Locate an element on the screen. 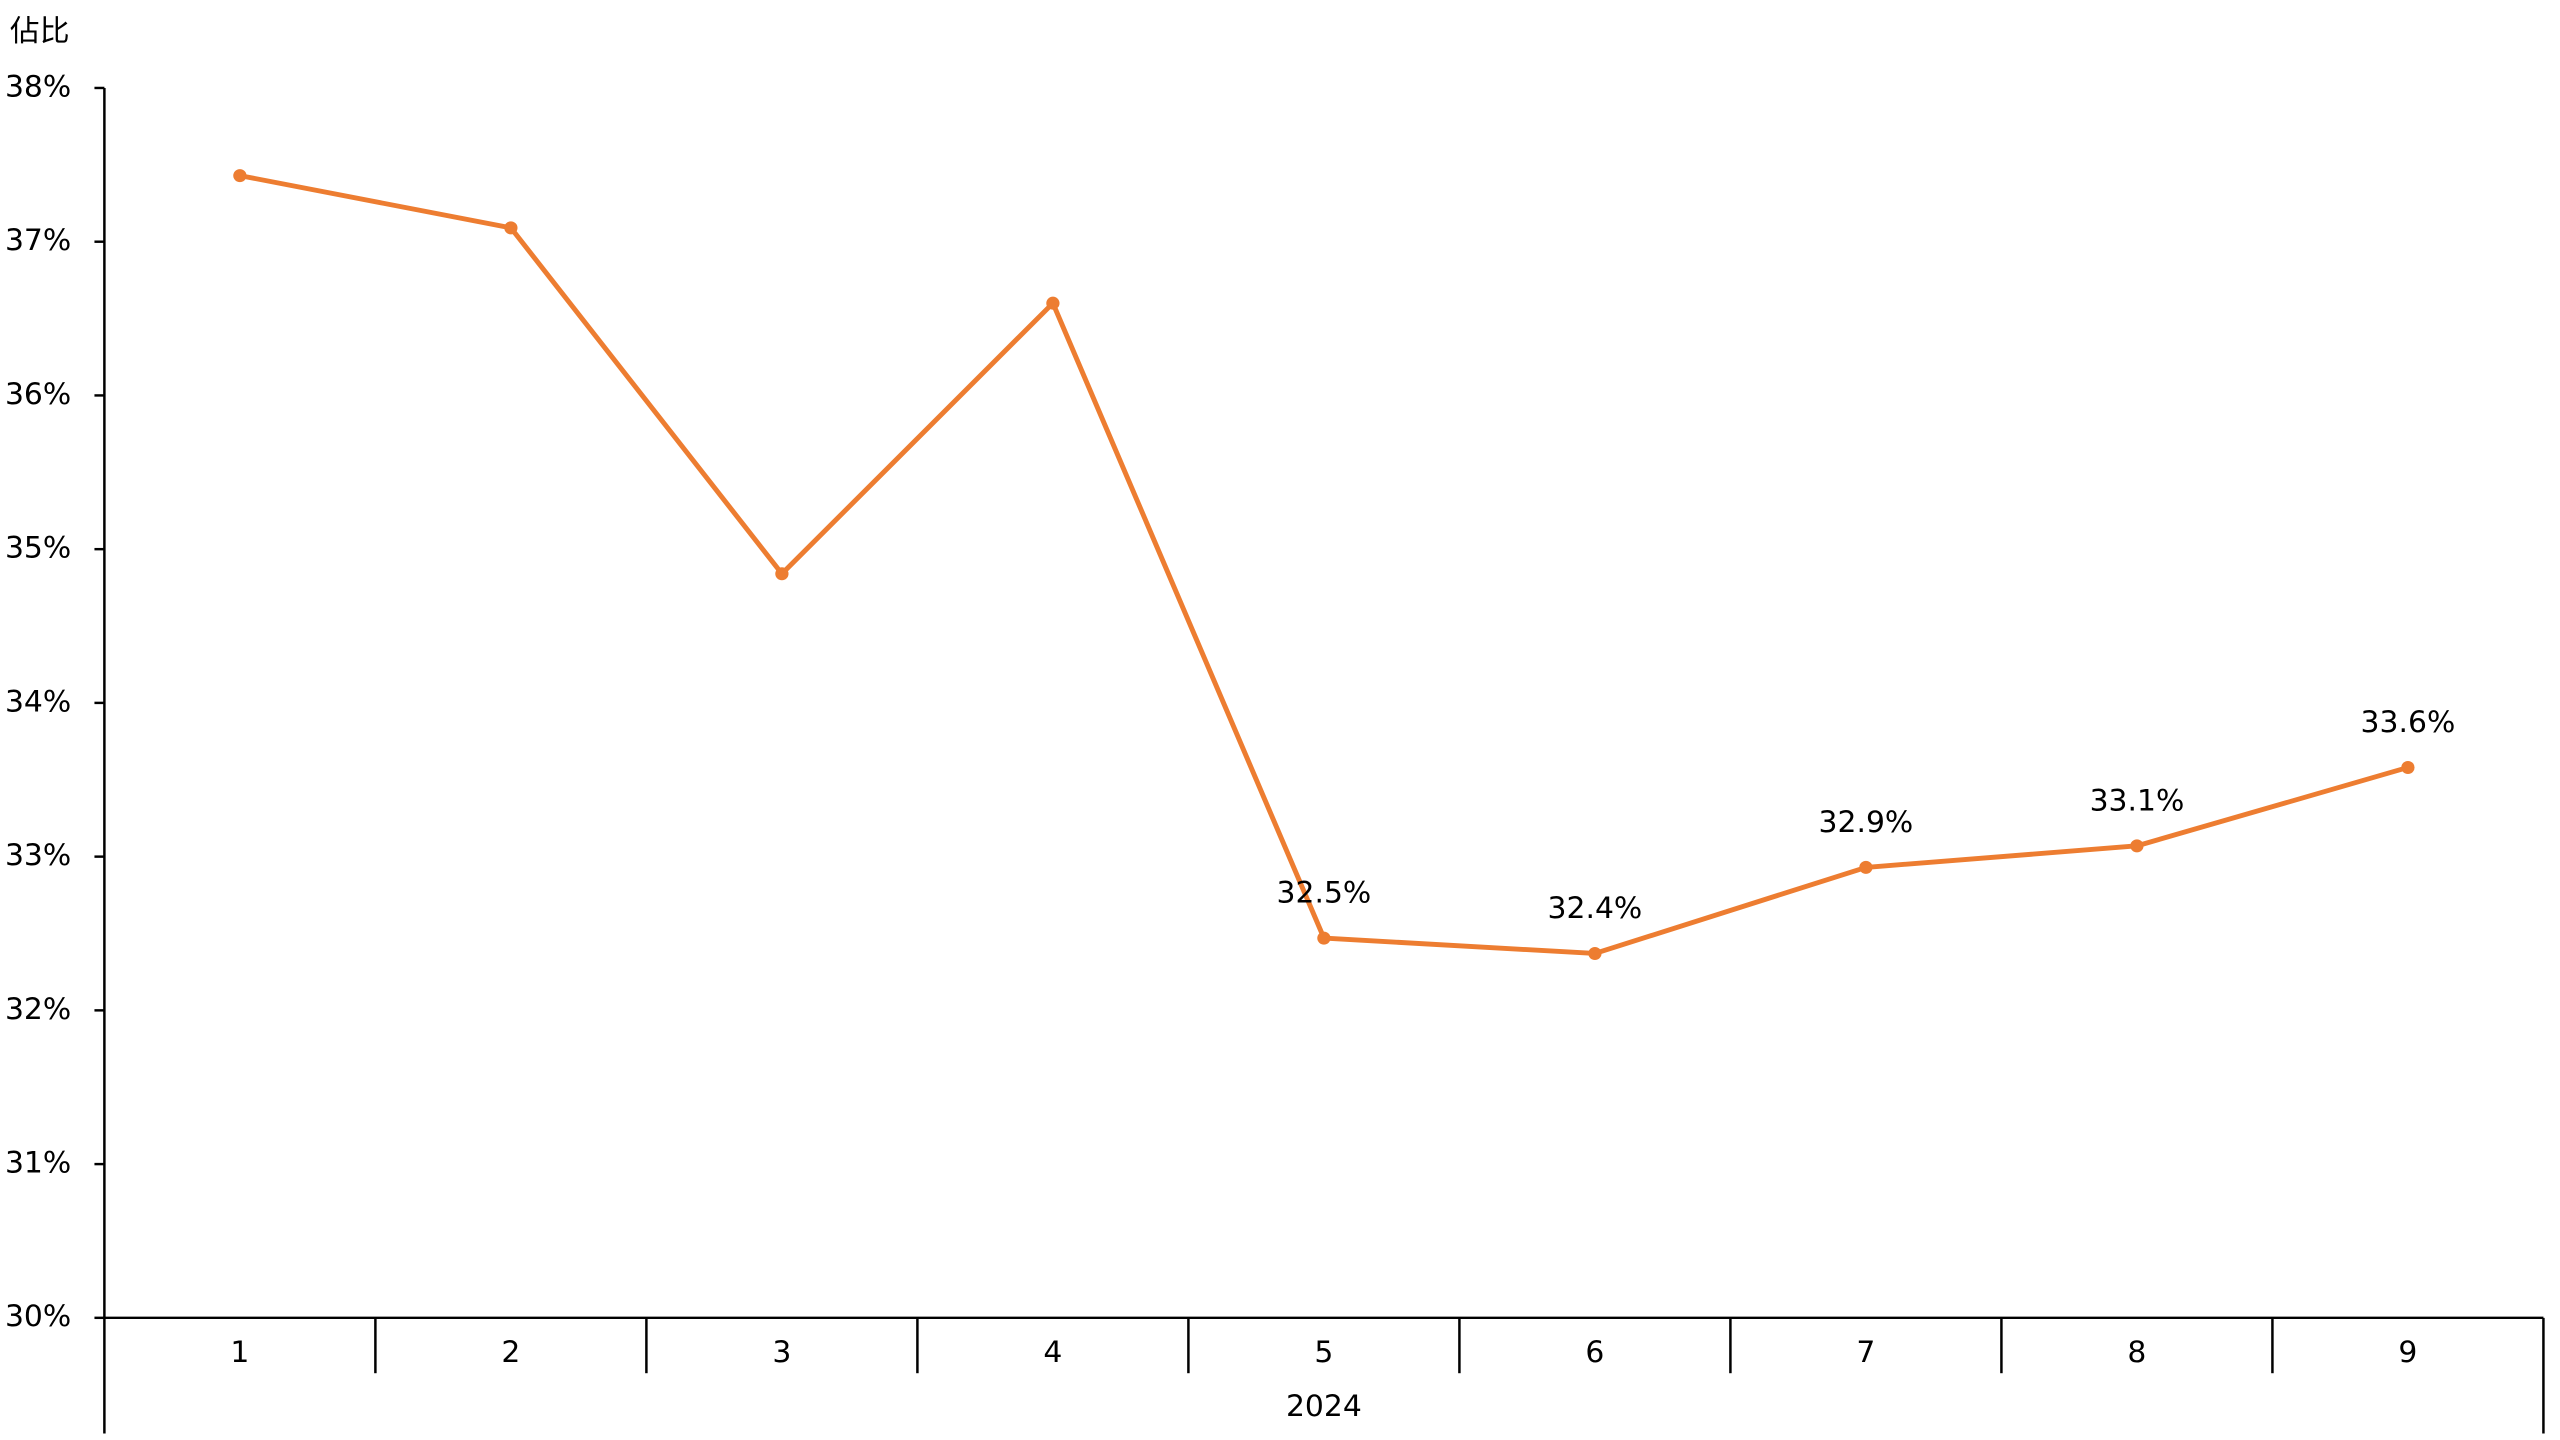  data-label: 32.5% is located at coordinates (1324, 893).